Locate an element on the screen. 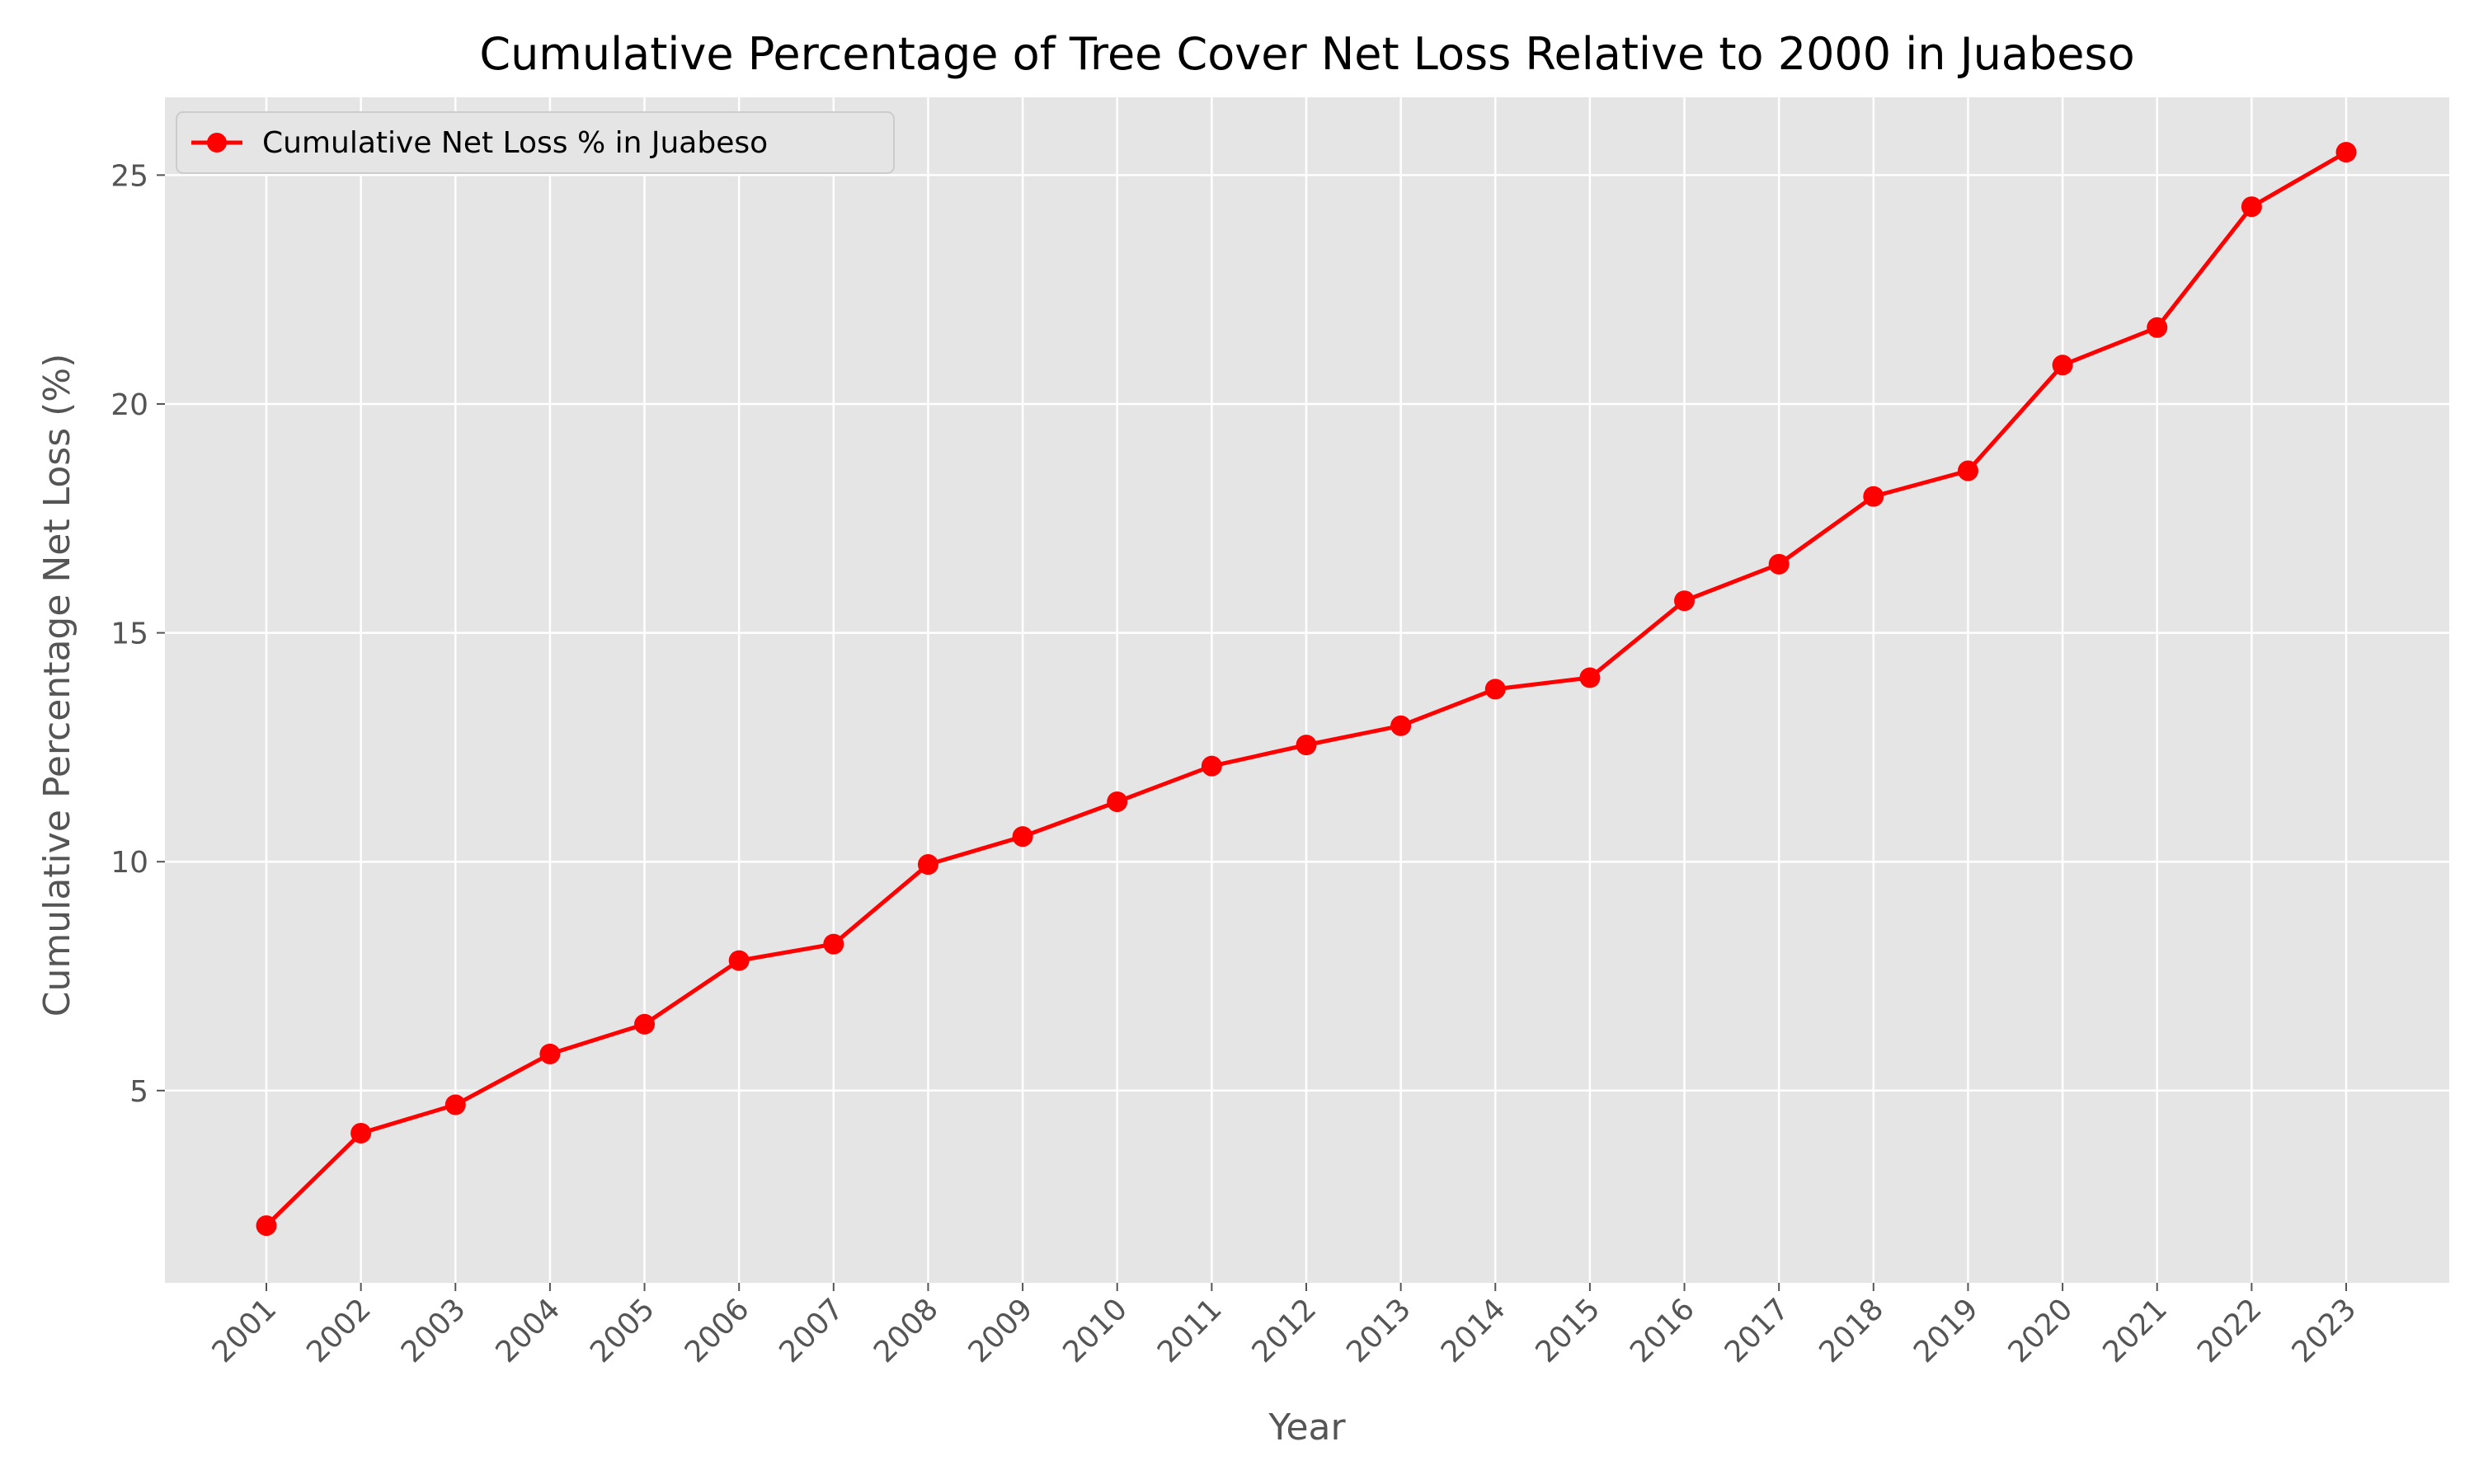 The width and height of the screenshot is (2474, 1484). x-tick-label: 2008 is located at coordinates (906, 1330).